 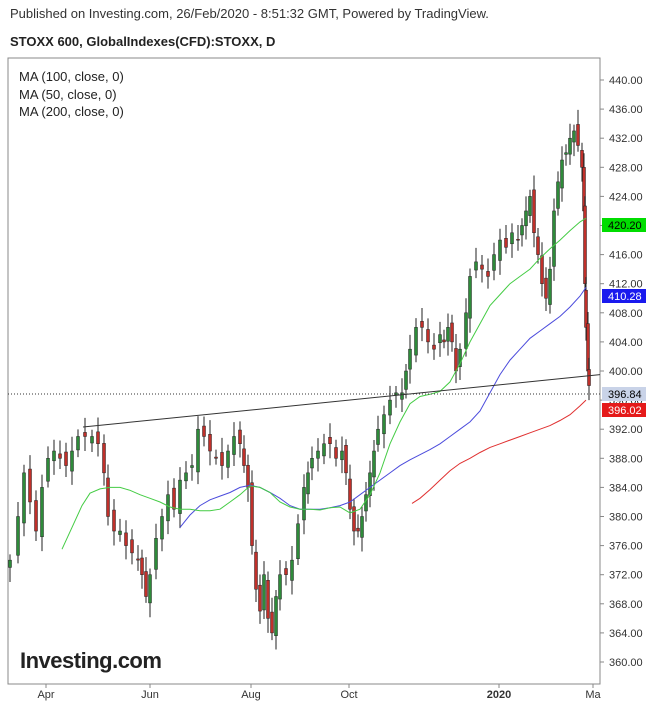 I want to click on y-tick-label: 372.00, so click(x=626, y=576).